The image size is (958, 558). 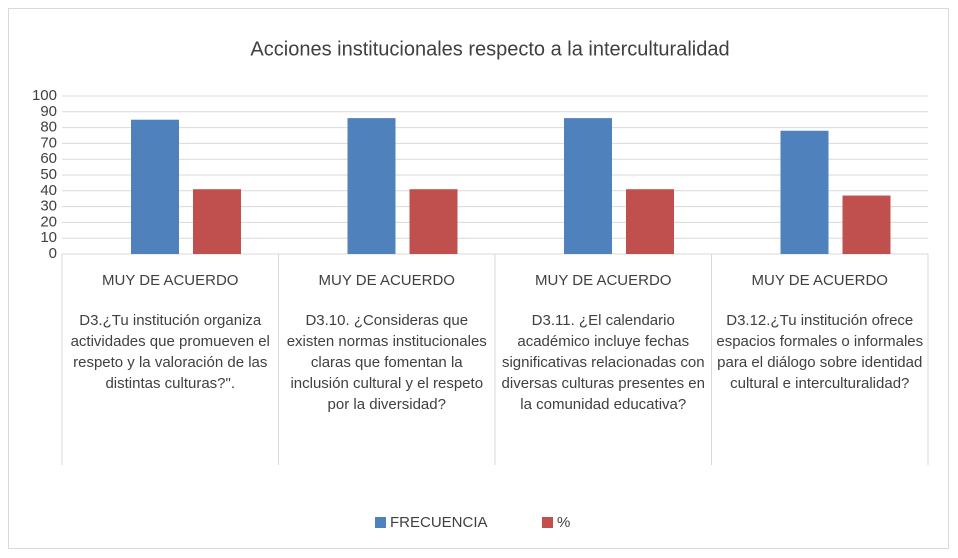 What do you see at coordinates (48, 142) in the screenshot?
I see `y-tick-label: 70` at bounding box center [48, 142].